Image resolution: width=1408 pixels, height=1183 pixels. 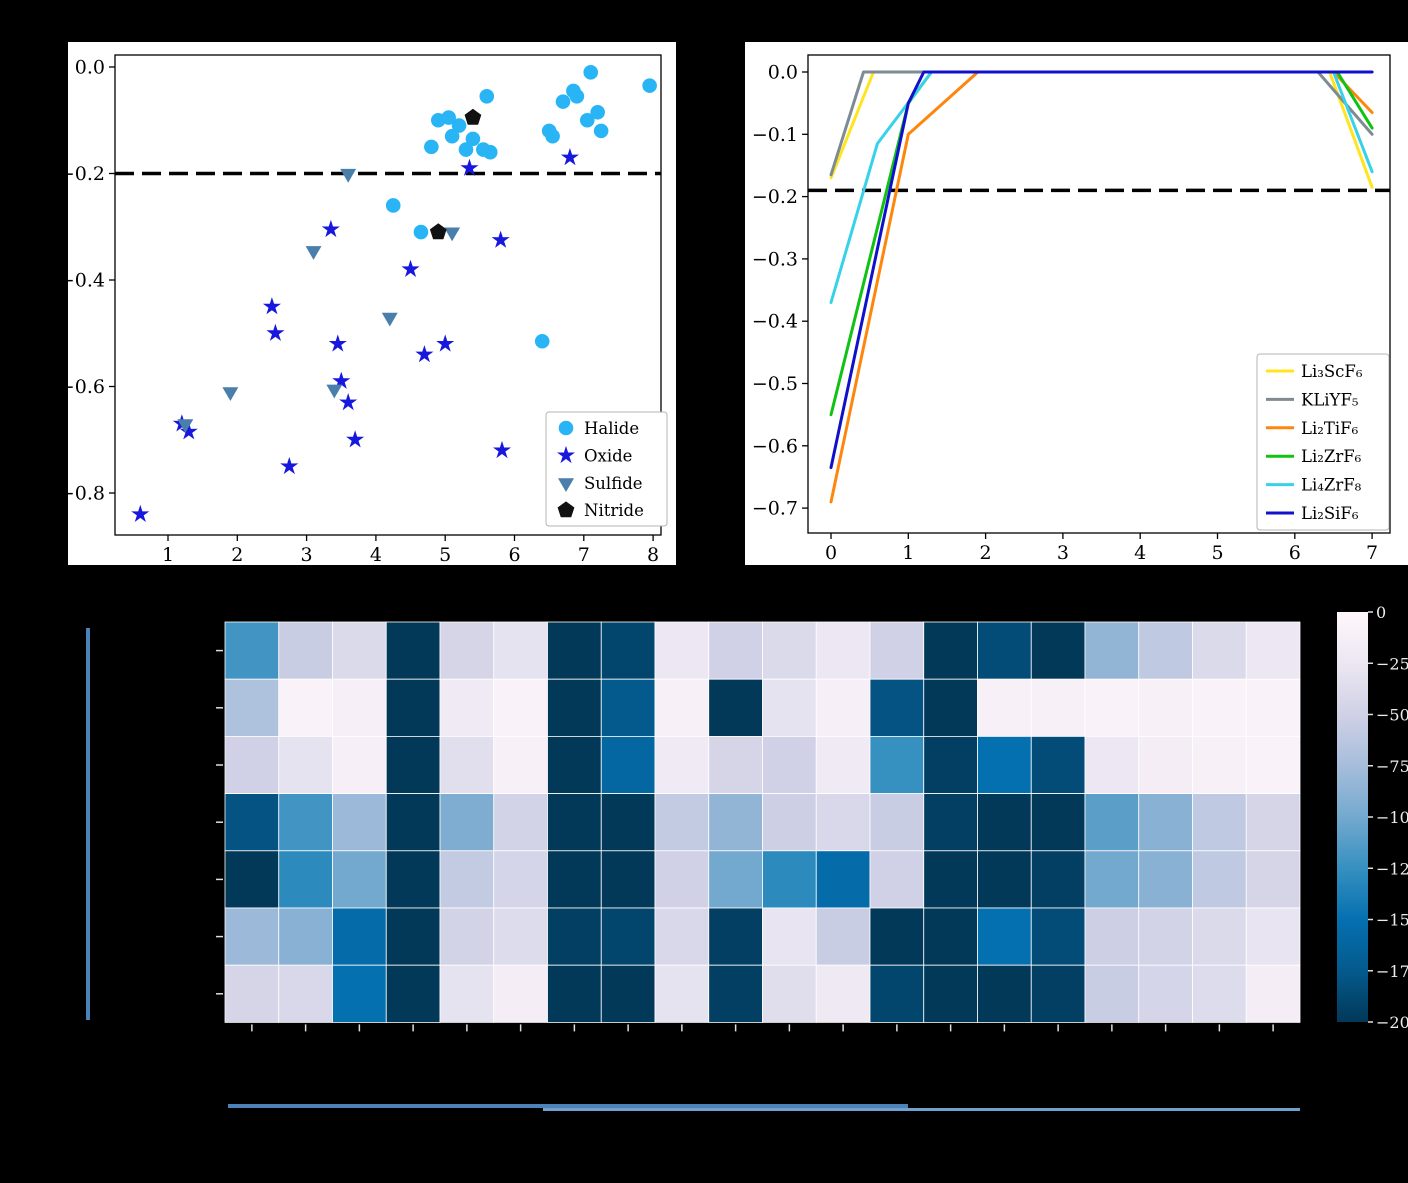 What do you see at coordinates (1217, 553) in the screenshot?
I see `x-tick-label: 5` at bounding box center [1217, 553].